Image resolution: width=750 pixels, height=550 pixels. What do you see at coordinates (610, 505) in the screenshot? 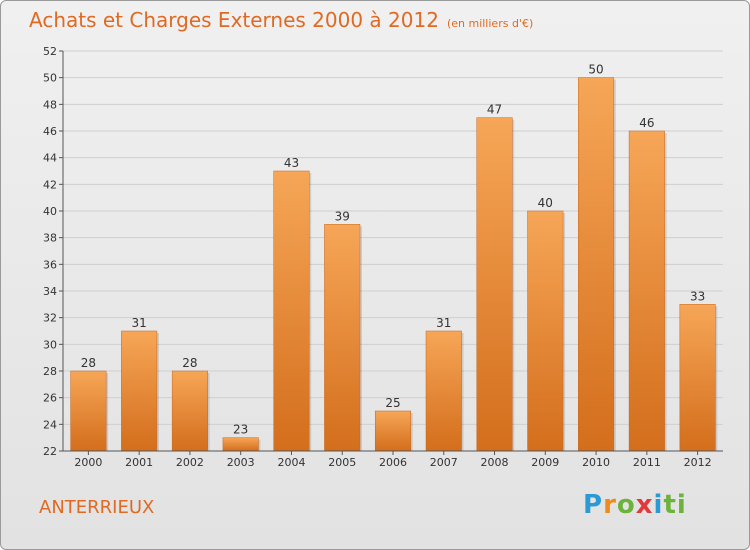
I see `logo-letter: r` at bounding box center [610, 505].